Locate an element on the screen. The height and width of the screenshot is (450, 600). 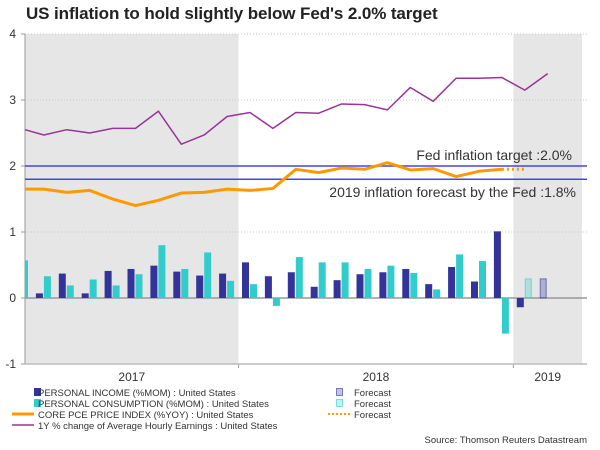
x-year-labels: 2017 2018 2019 is located at coordinates (339, 377).